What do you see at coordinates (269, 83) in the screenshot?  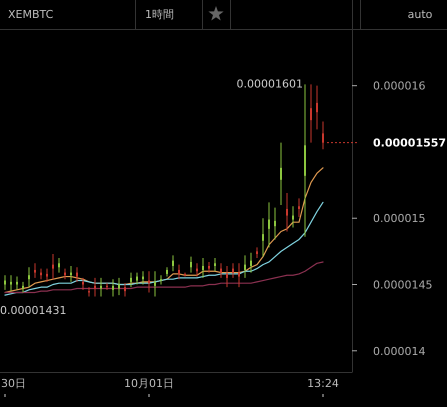 I see `annotation: 0.00001601` at bounding box center [269, 83].